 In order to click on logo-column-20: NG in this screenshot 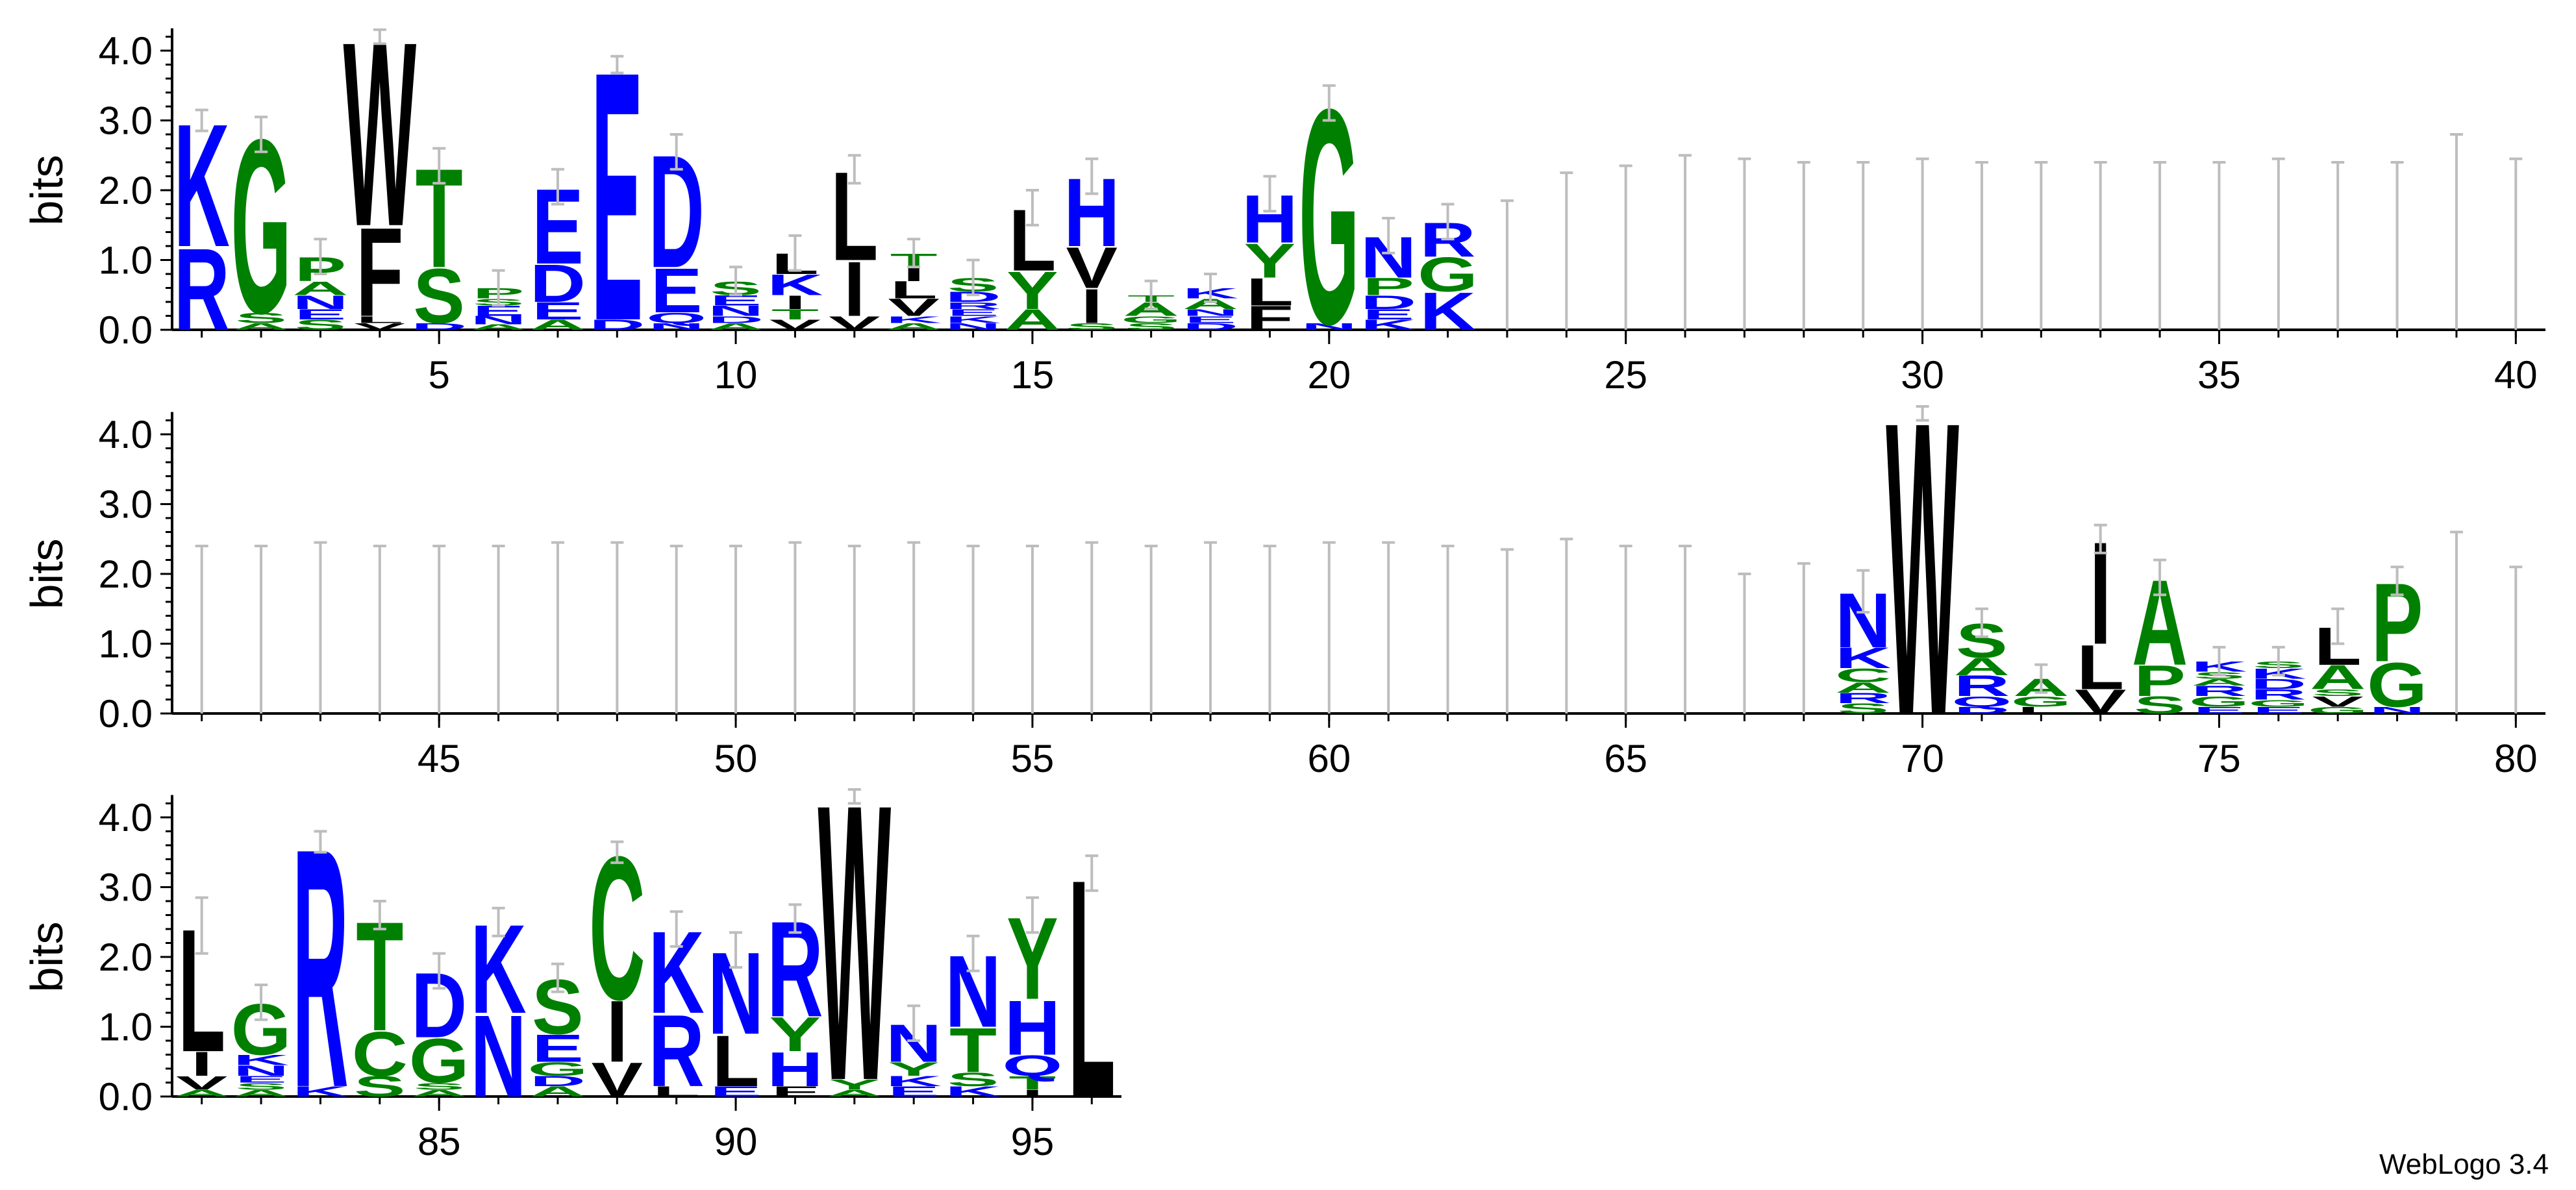, I will do `click(1329, 217)`.